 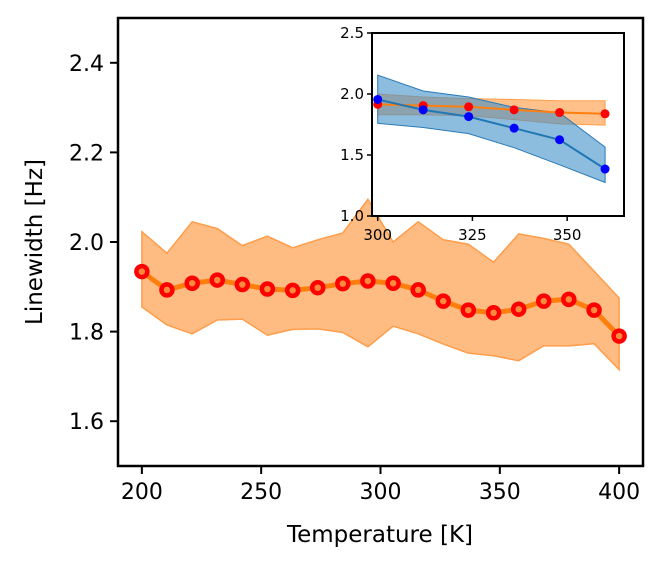 What do you see at coordinates (352, 33) in the screenshot?
I see `inset-y-tick-label: 2.5` at bounding box center [352, 33].